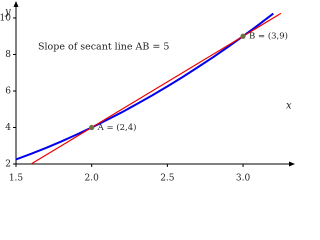  I want to click on point-label: A = (2,4), so click(117, 127).